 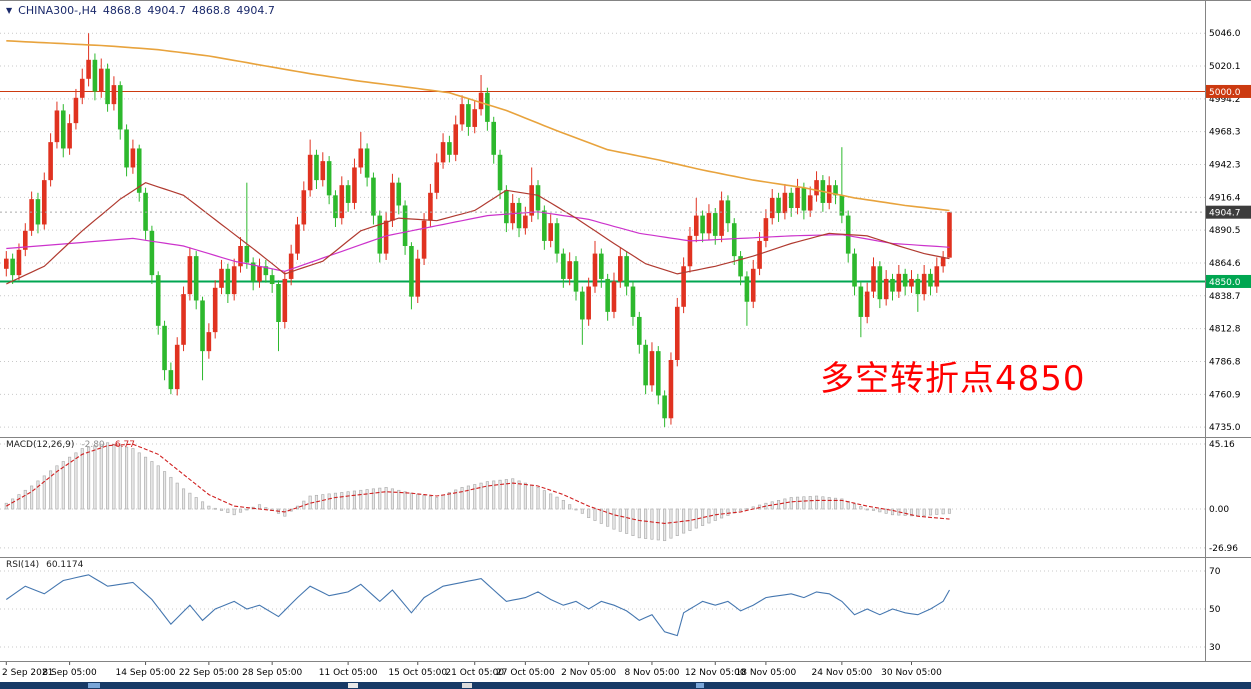 I want to click on rsi-label: RSI(14), so click(x=23, y=565).